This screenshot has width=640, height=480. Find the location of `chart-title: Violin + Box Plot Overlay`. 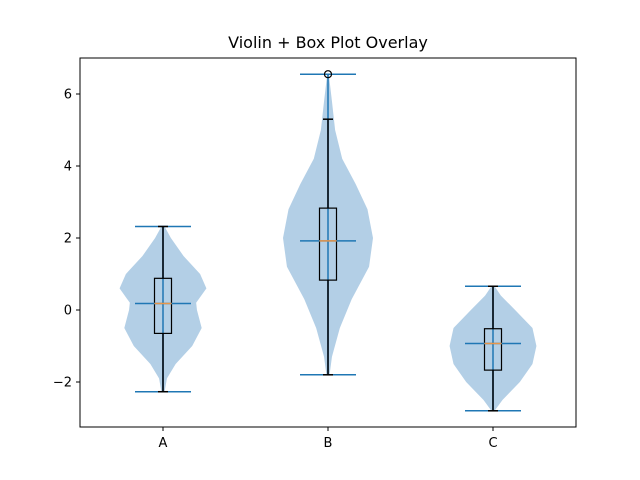

chart-title: Violin + Box Plot Overlay is located at coordinates (328, 42).